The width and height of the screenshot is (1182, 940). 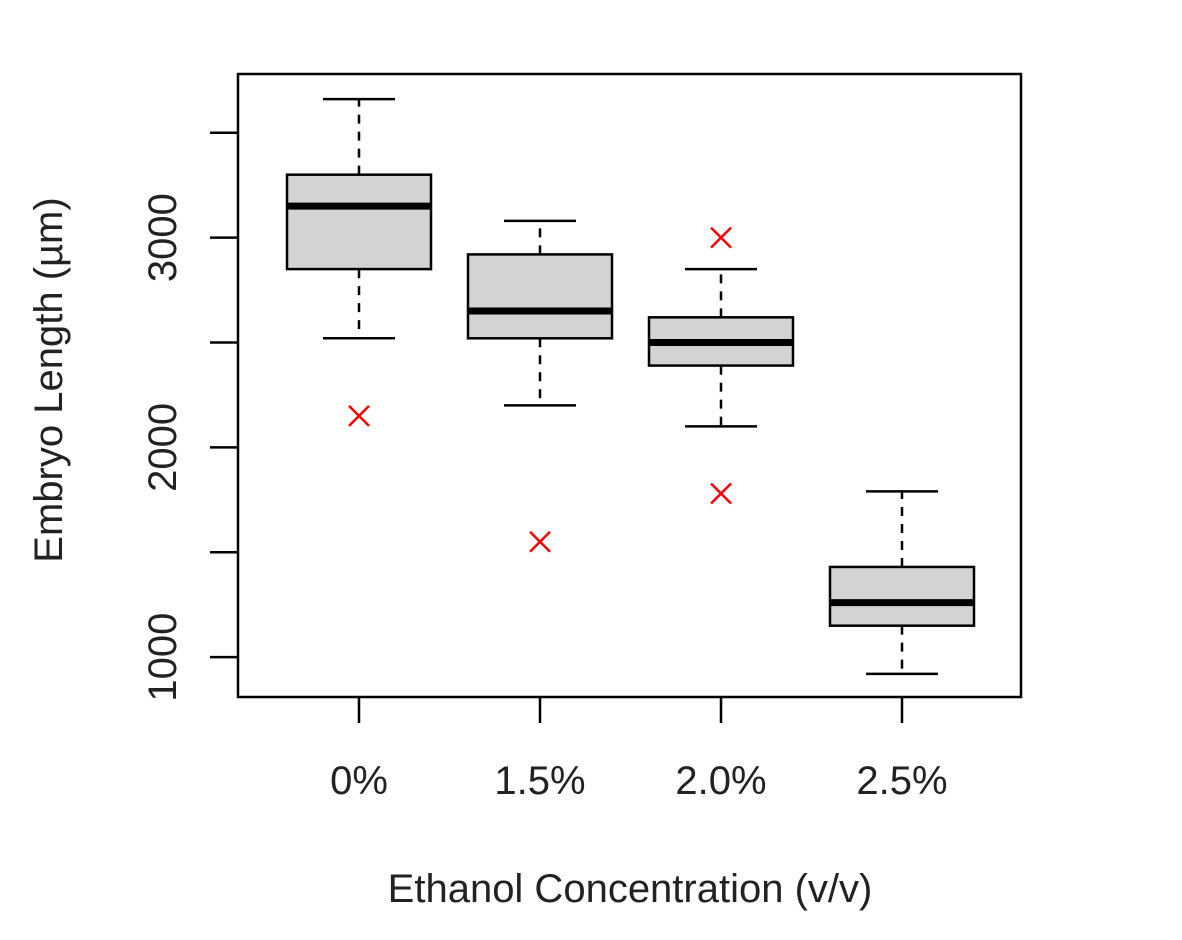 What do you see at coordinates (163, 237) in the screenshot?
I see `y-tick-label: 3000` at bounding box center [163, 237].